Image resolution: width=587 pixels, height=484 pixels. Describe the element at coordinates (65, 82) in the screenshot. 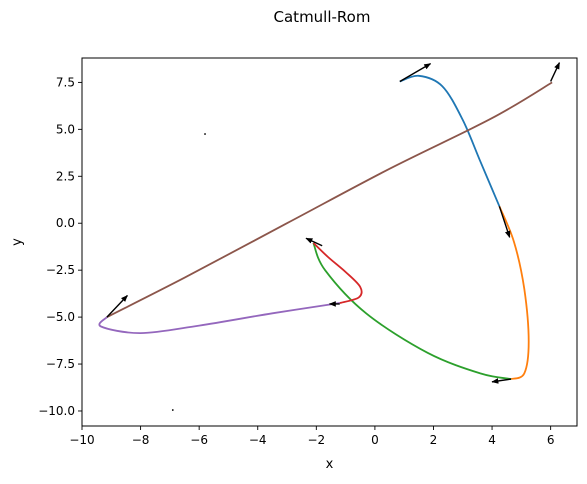

I see `y-tick-label: 7.5` at that location.